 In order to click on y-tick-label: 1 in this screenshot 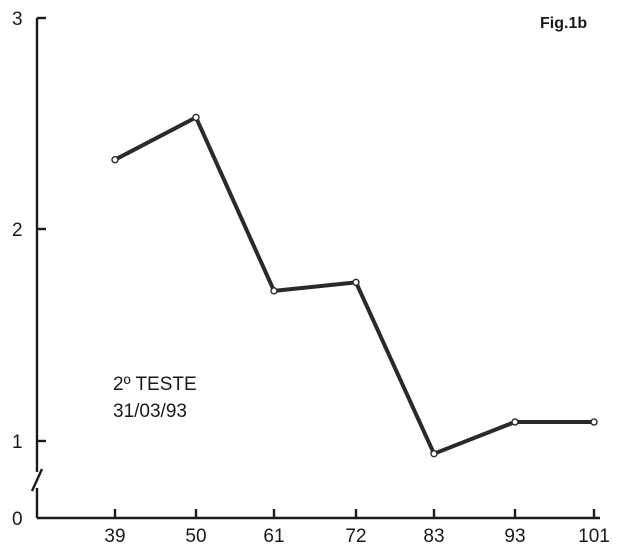, I will do `click(17, 442)`.